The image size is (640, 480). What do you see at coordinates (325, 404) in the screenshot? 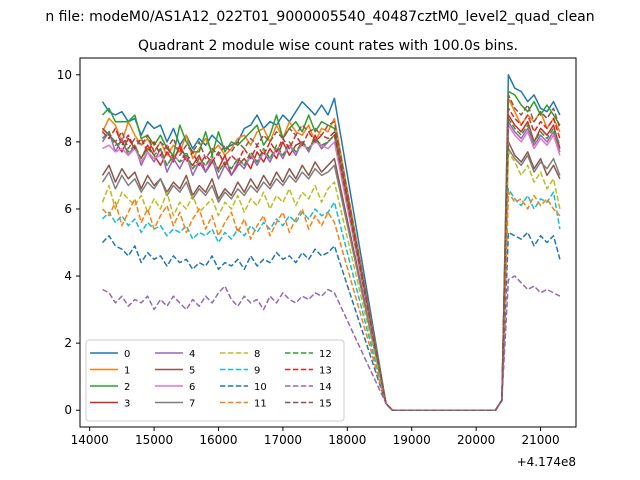
I see `legend-label-15: 15` at bounding box center [325, 404].